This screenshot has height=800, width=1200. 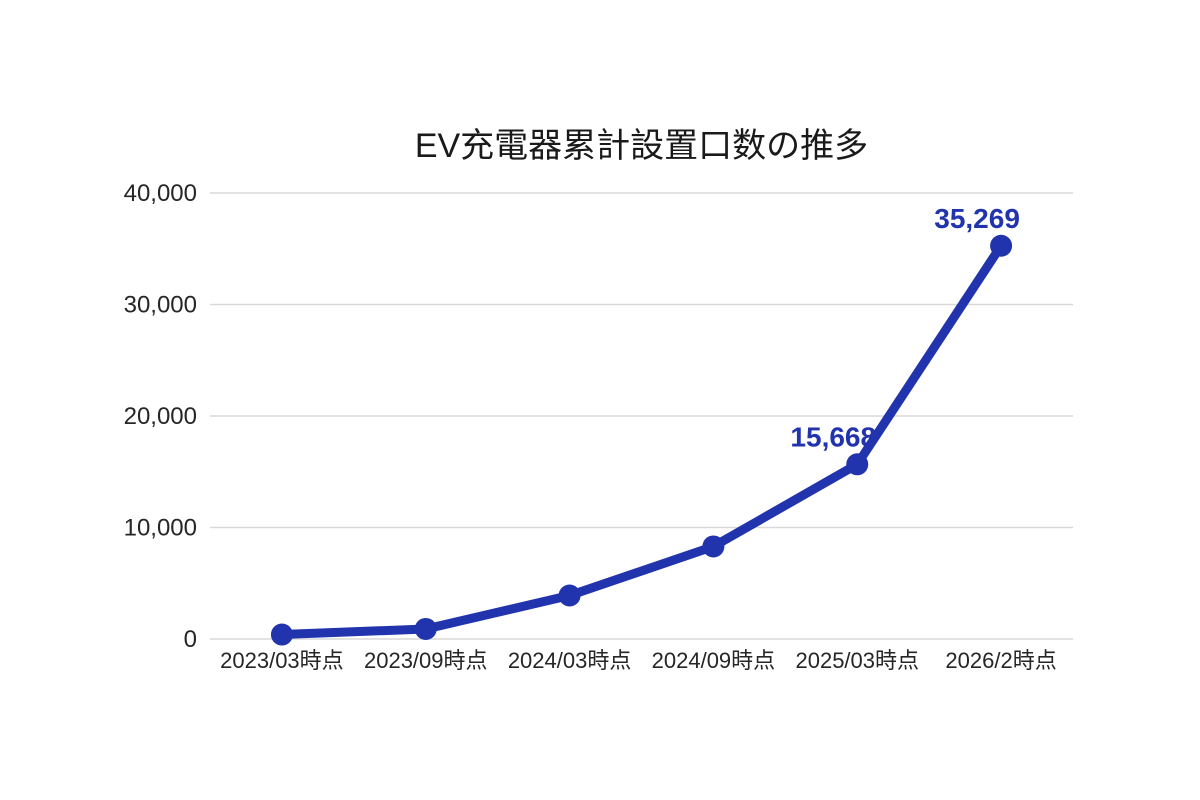 What do you see at coordinates (857, 660) in the screenshot?
I see `x-tick-label: 2025/03時点` at bounding box center [857, 660].